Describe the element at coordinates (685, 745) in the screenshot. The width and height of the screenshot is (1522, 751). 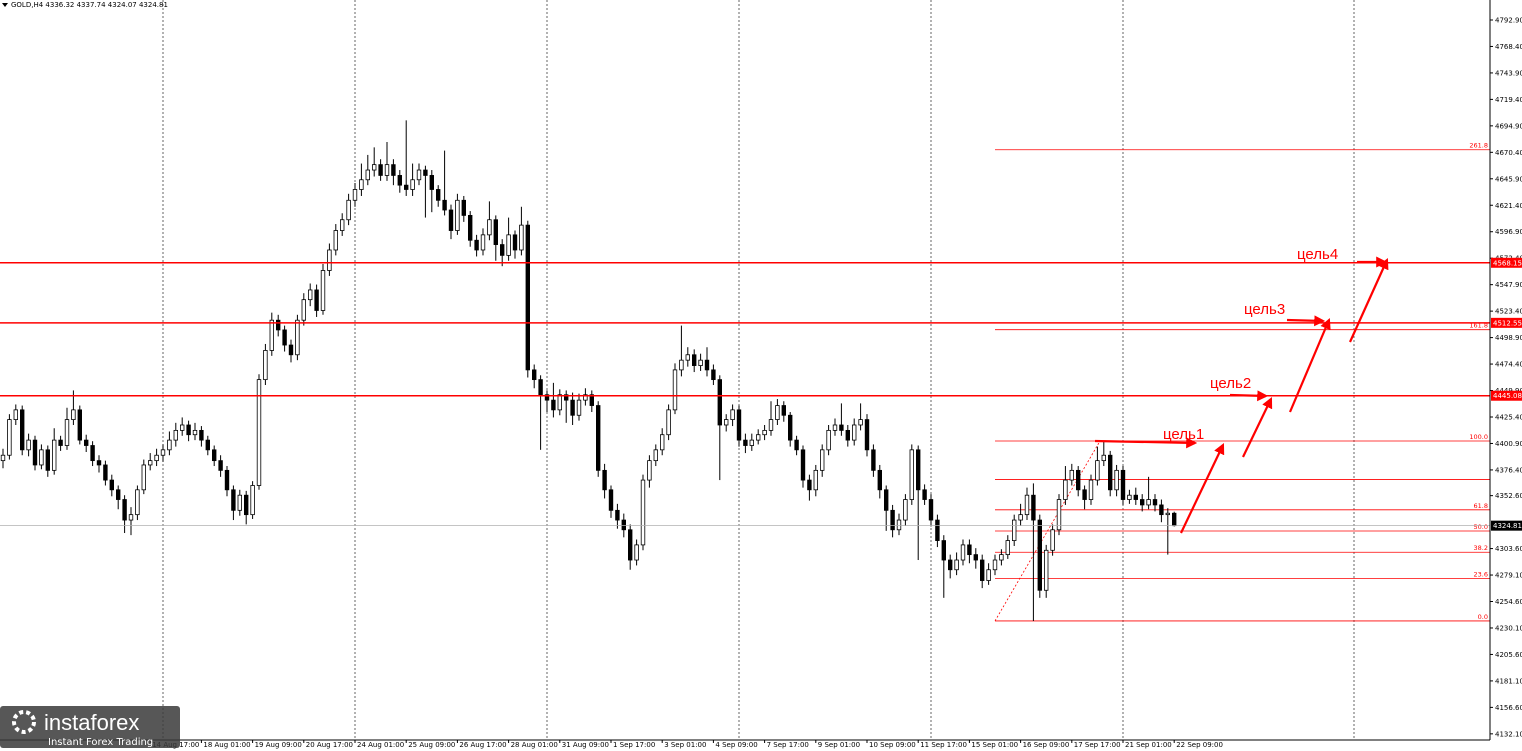
I see `x-tick-label: 3 Sep 01:00` at that location.